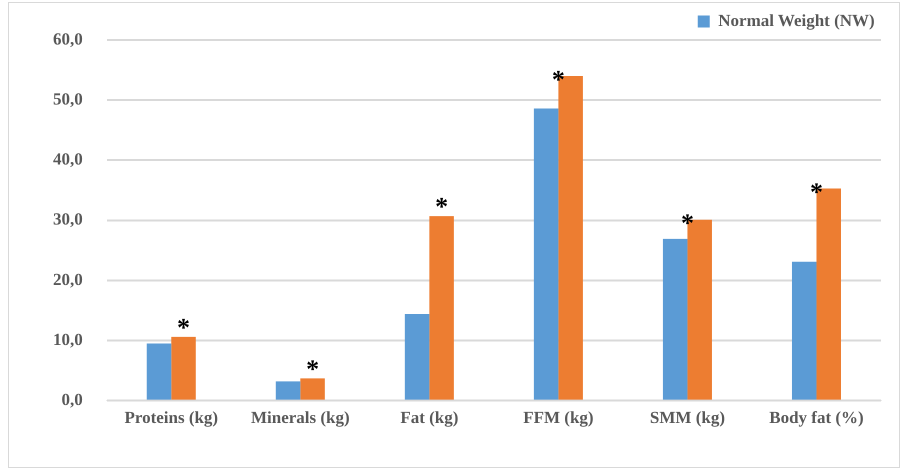  Describe the element at coordinates (300, 418) in the screenshot. I see `x-tick-label: Minerals (kg)` at that location.